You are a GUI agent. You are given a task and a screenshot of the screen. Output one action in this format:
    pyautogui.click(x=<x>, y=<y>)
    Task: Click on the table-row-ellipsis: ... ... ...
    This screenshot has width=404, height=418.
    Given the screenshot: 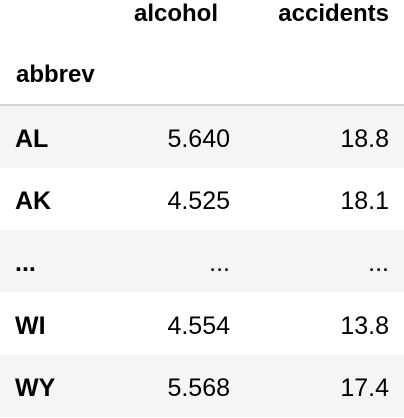 What is the action you would take?
    pyautogui.click(x=202, y=261)
    